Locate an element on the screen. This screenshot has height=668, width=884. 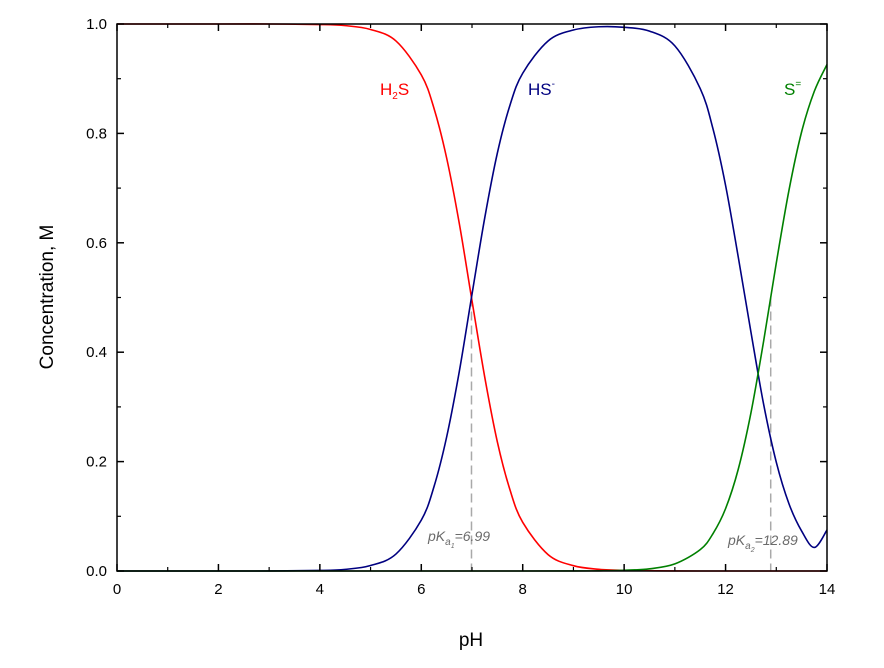
pka-reference-lines is located at coordinates (621, 434).